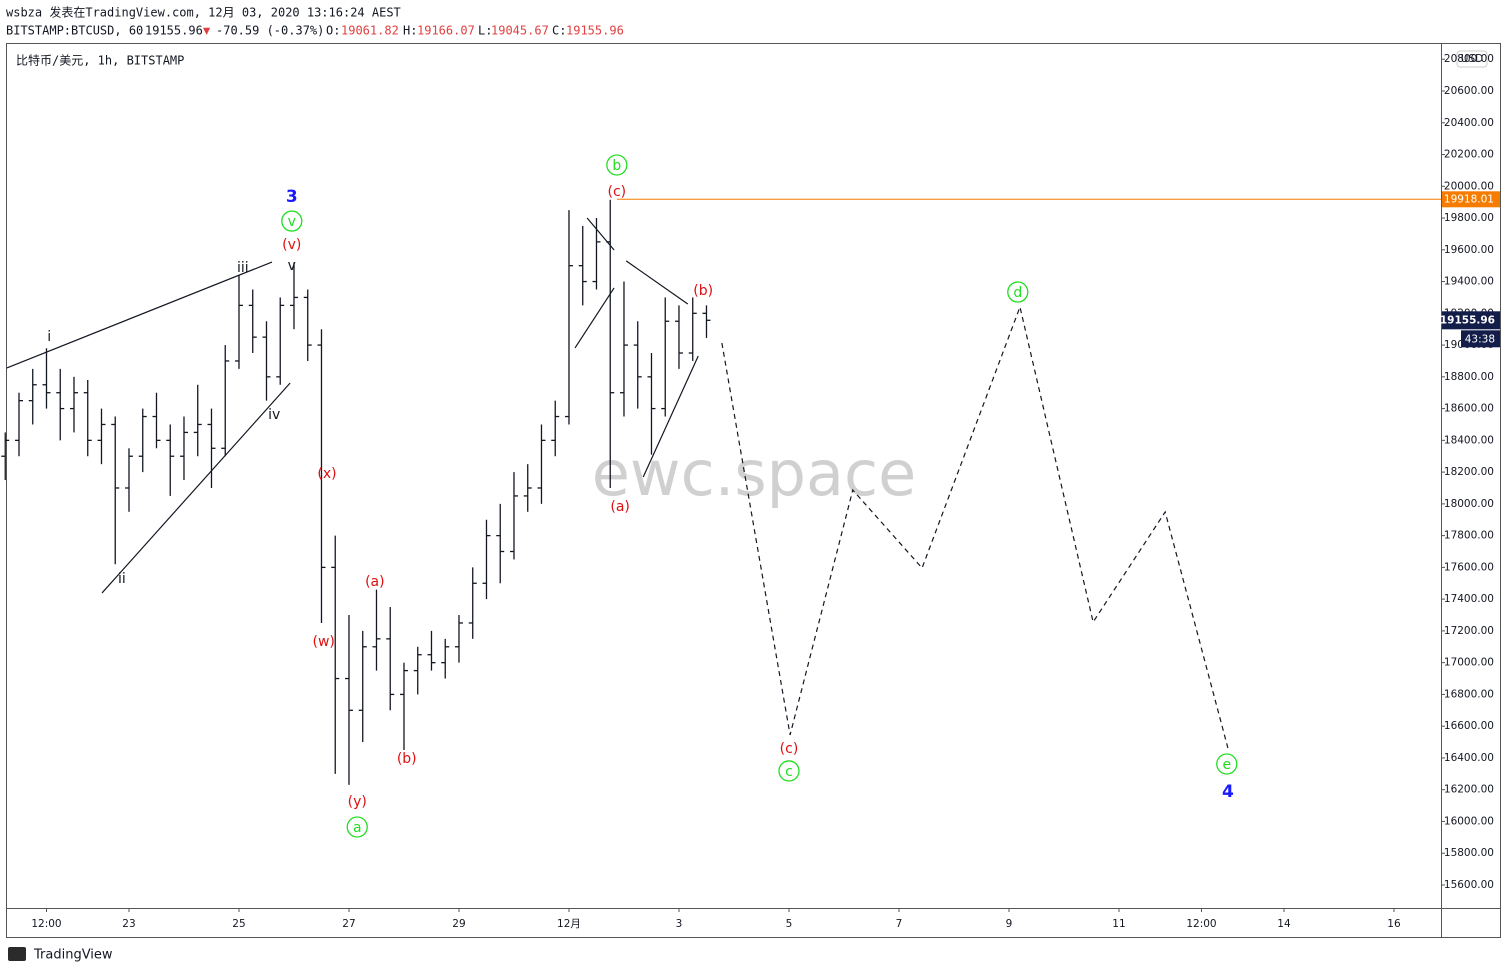  I want to click on l-value: 19045.67, so click(520, 31).